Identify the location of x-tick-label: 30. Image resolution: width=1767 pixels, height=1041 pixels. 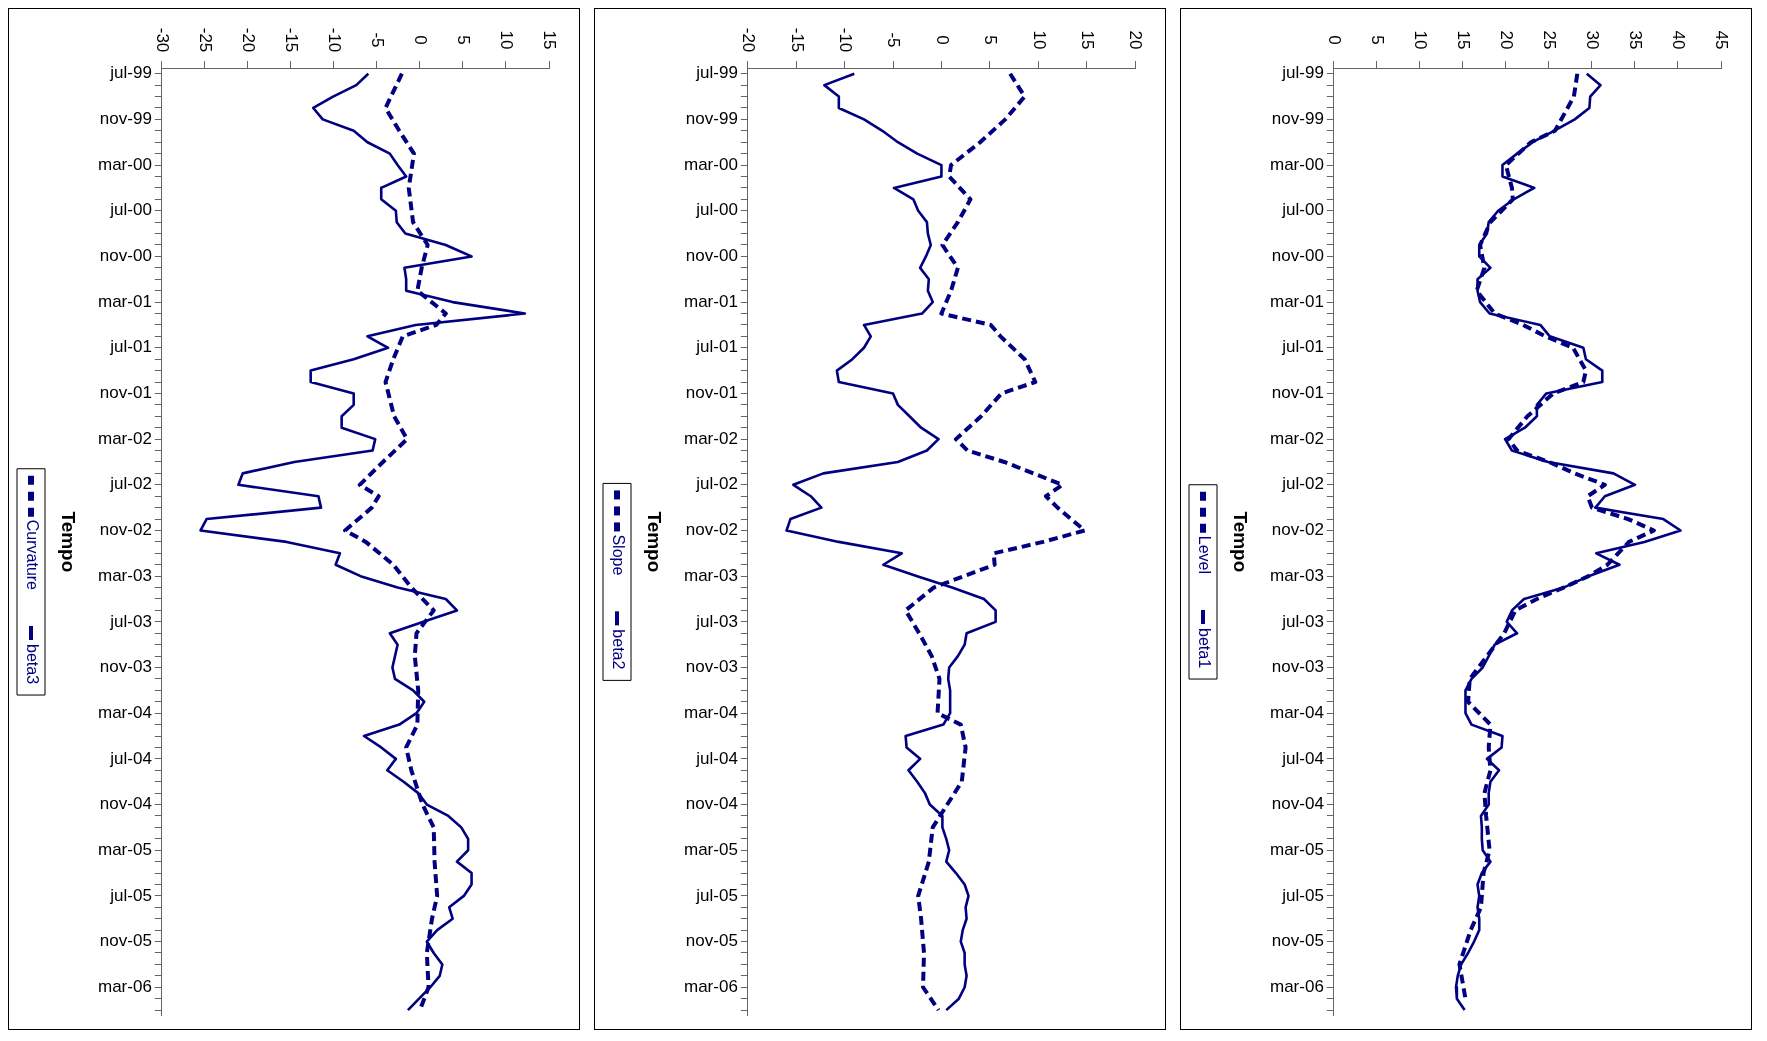
(1593, 40).